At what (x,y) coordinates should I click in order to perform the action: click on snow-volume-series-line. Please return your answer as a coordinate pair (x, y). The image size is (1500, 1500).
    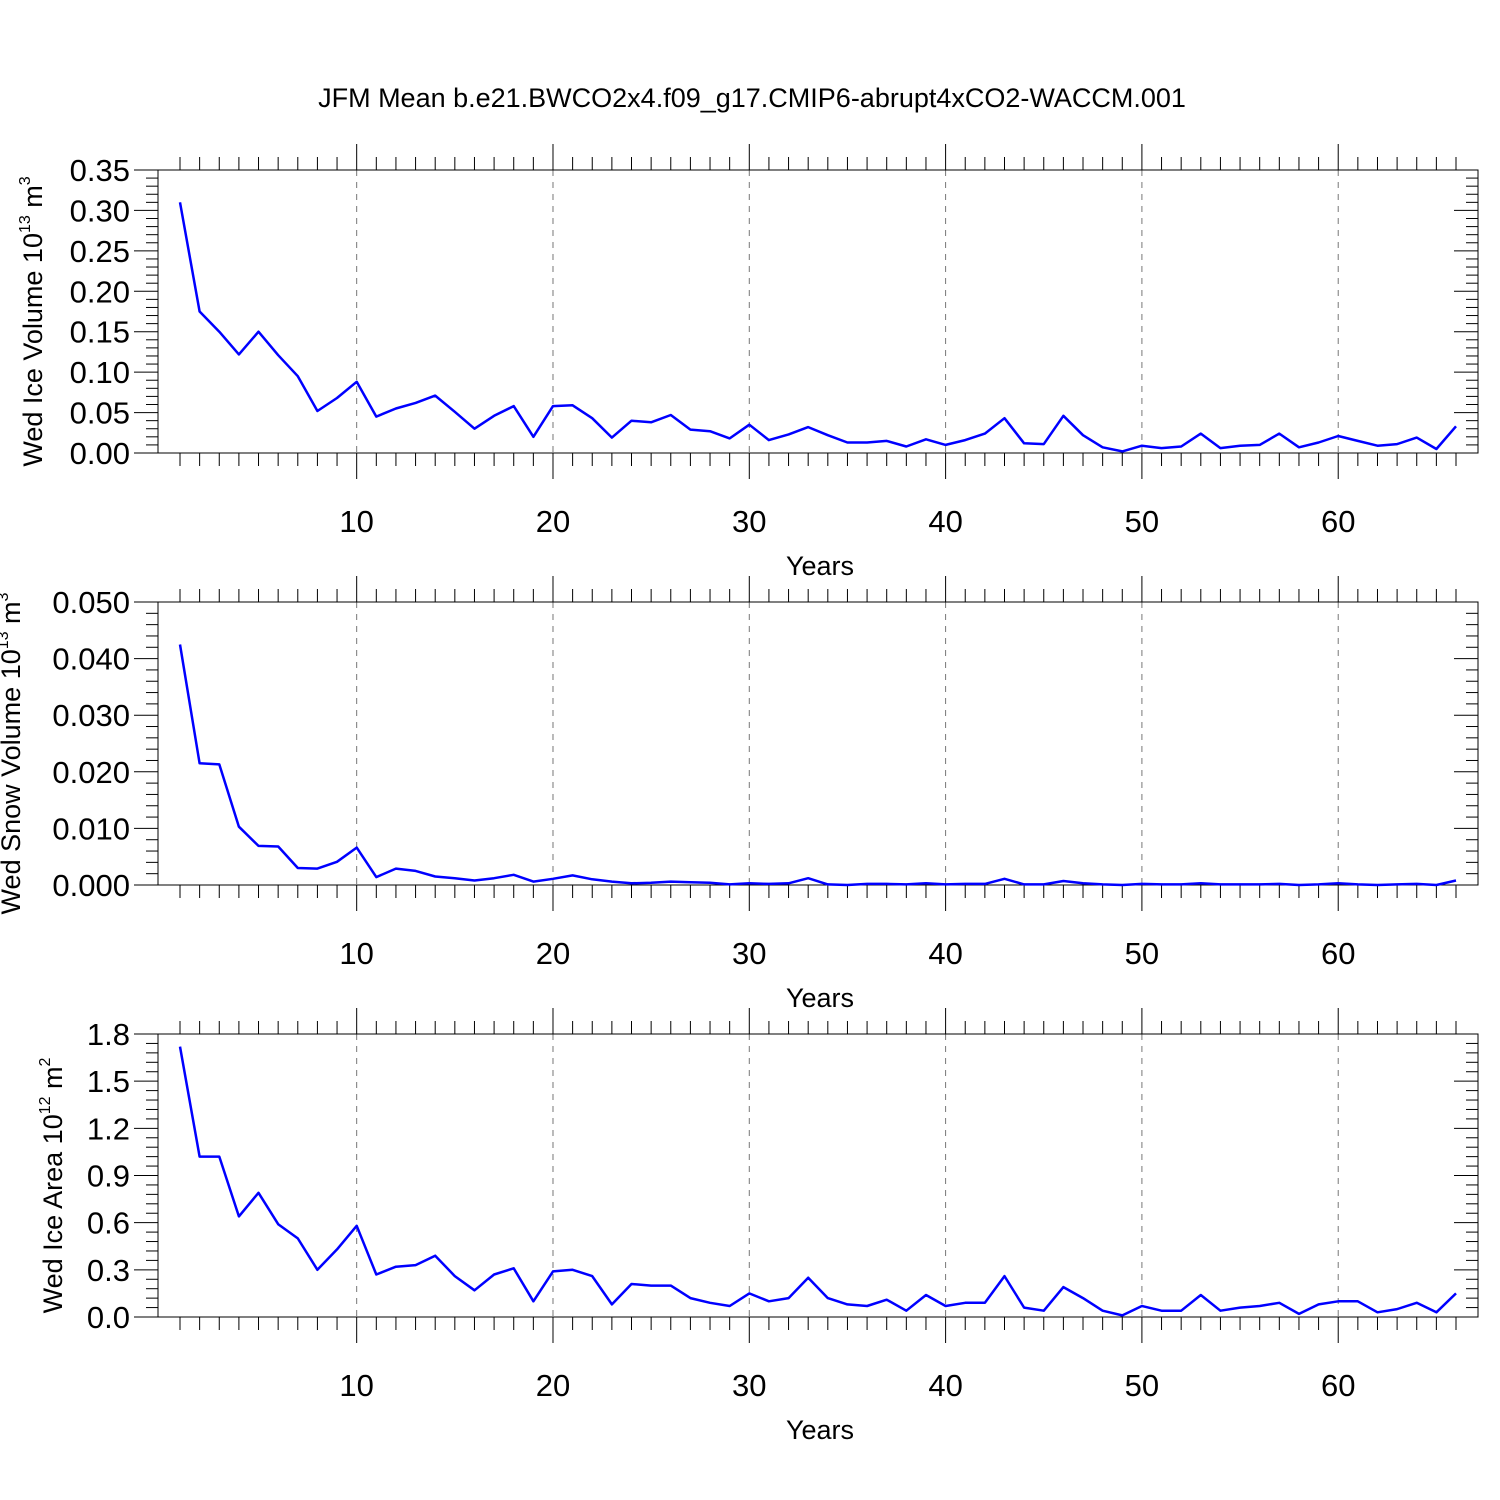
    Looking at the image, I should click on (817, 765).